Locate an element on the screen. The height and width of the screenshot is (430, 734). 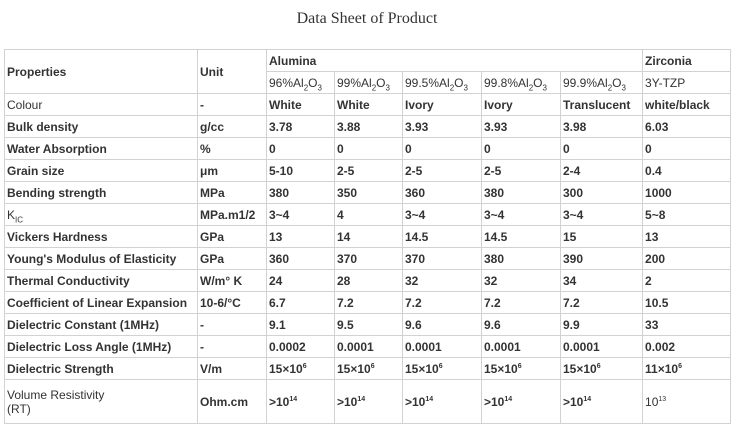
value-cell: 350 is located at coordinates (368, 192).